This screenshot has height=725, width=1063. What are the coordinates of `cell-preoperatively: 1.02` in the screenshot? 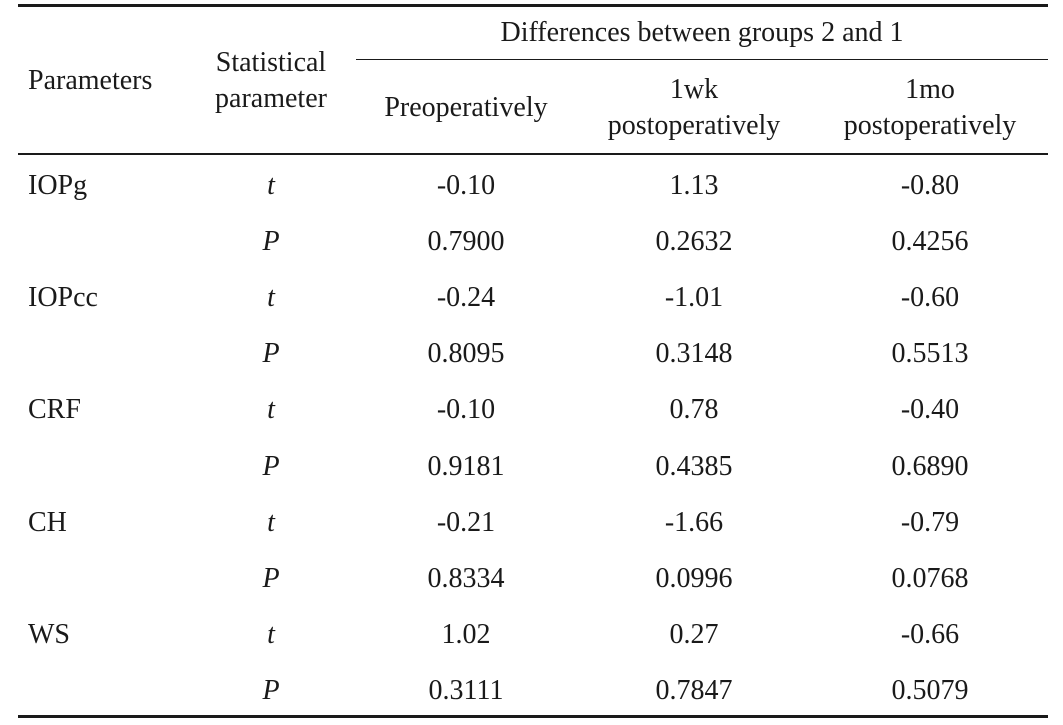 It's located at (466, 634).